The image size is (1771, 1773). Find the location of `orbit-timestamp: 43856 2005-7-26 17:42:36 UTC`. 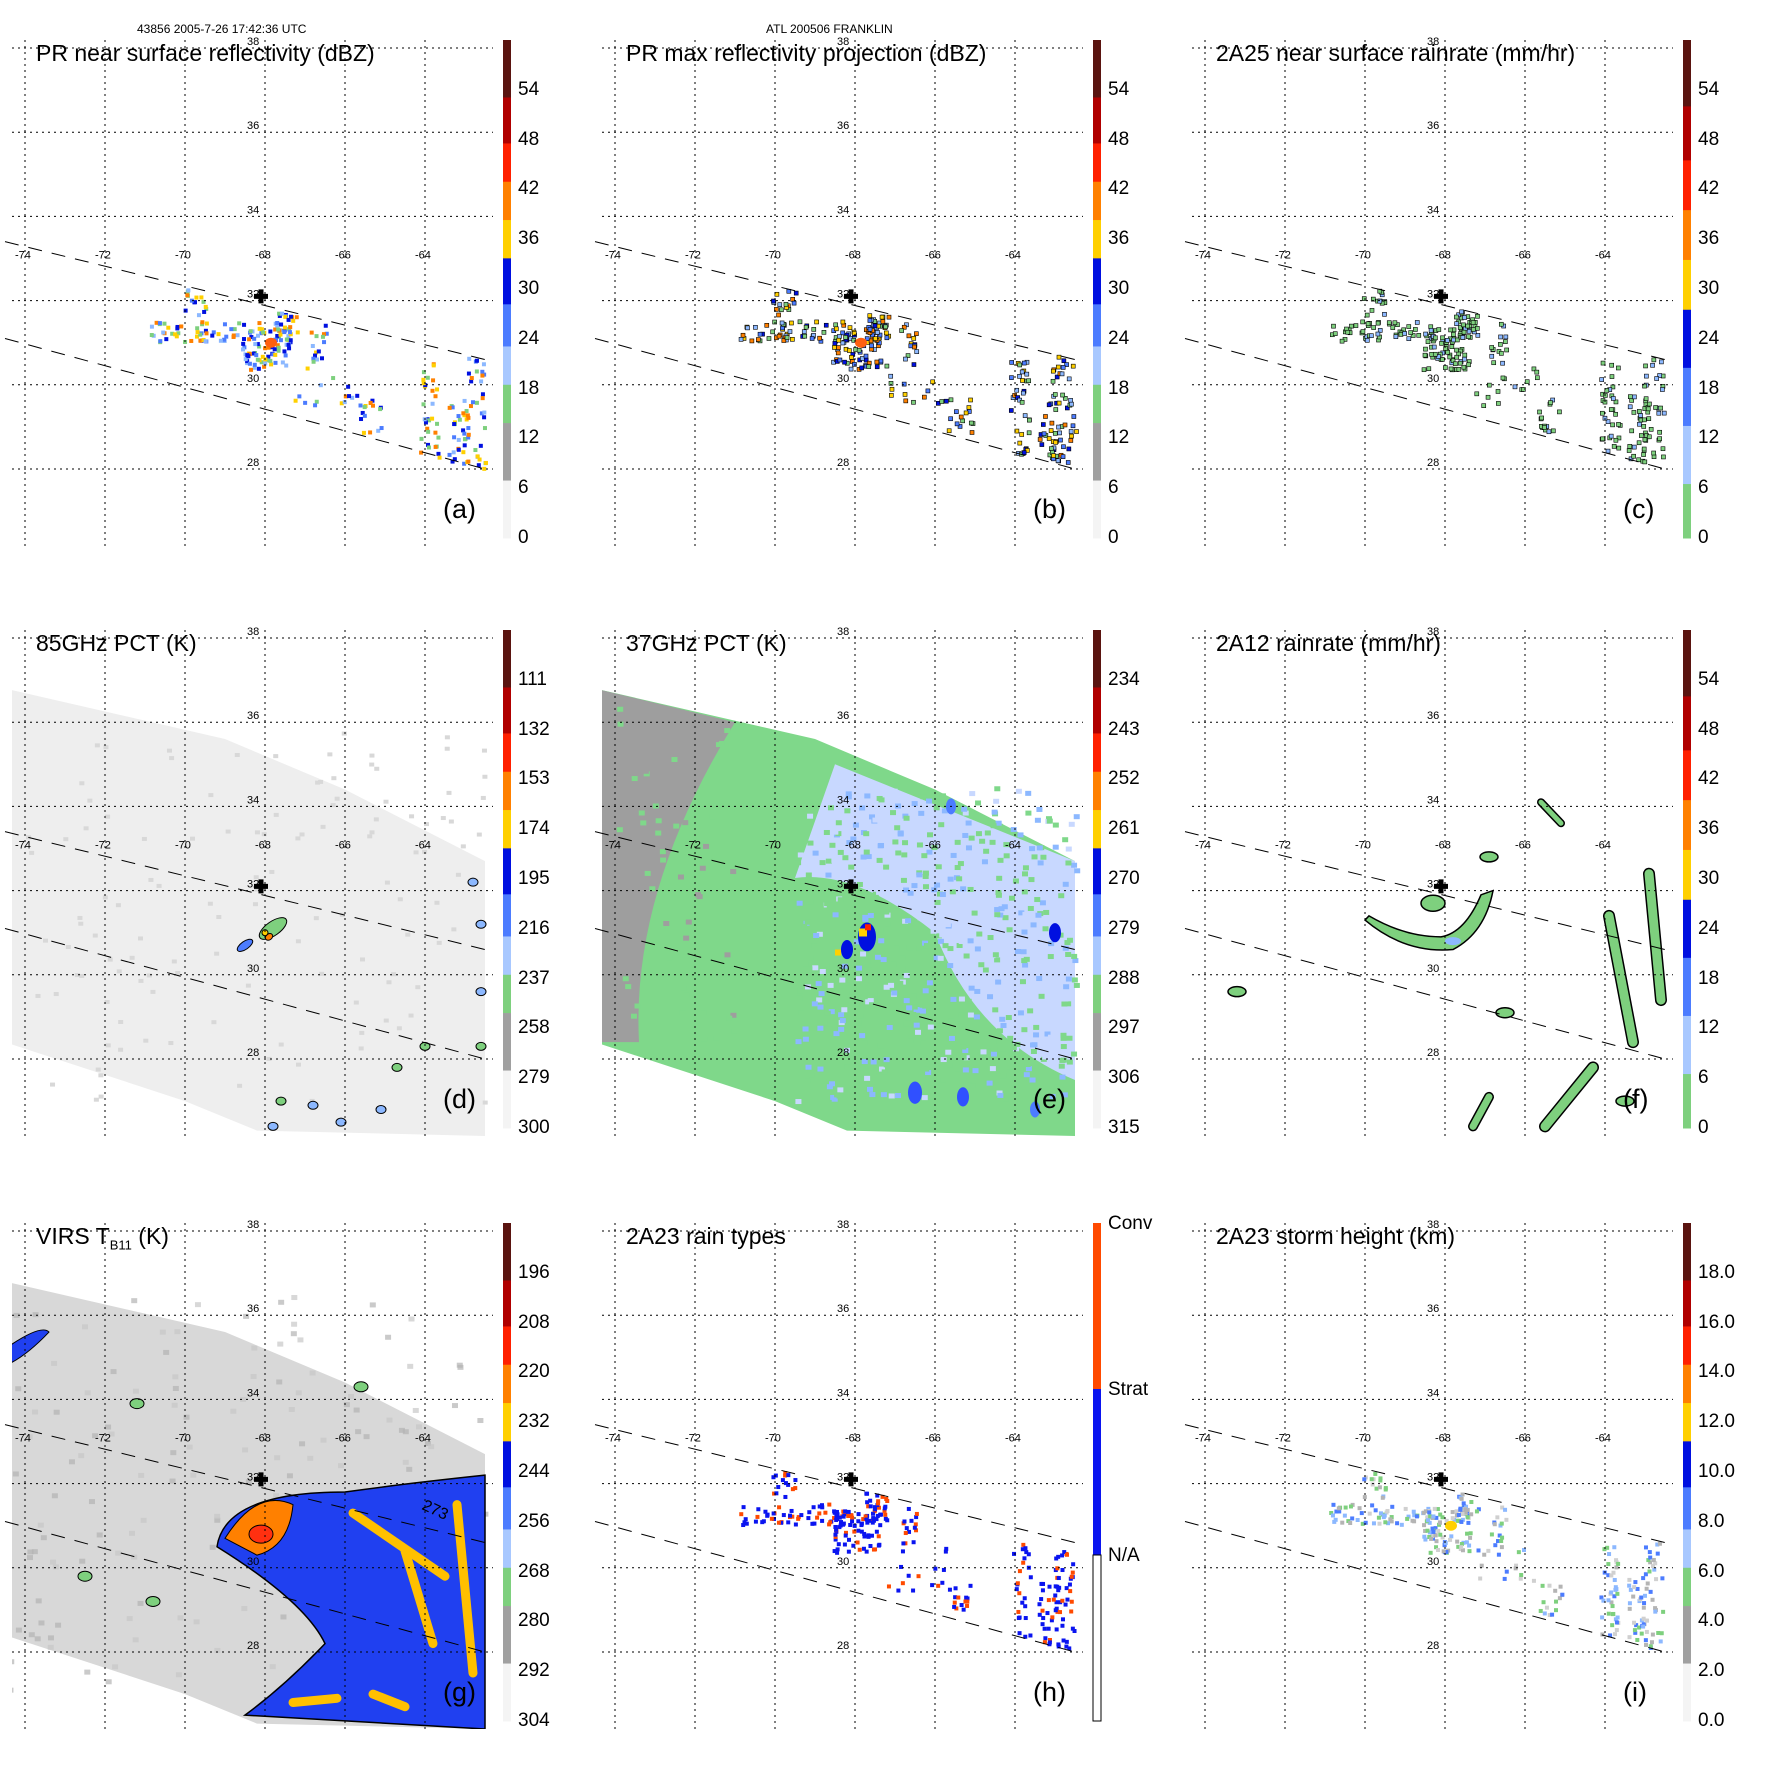

orbit-timestamp: 43856 2005-7-26 17:42:36 UTC is located at coordinates (222, 29).